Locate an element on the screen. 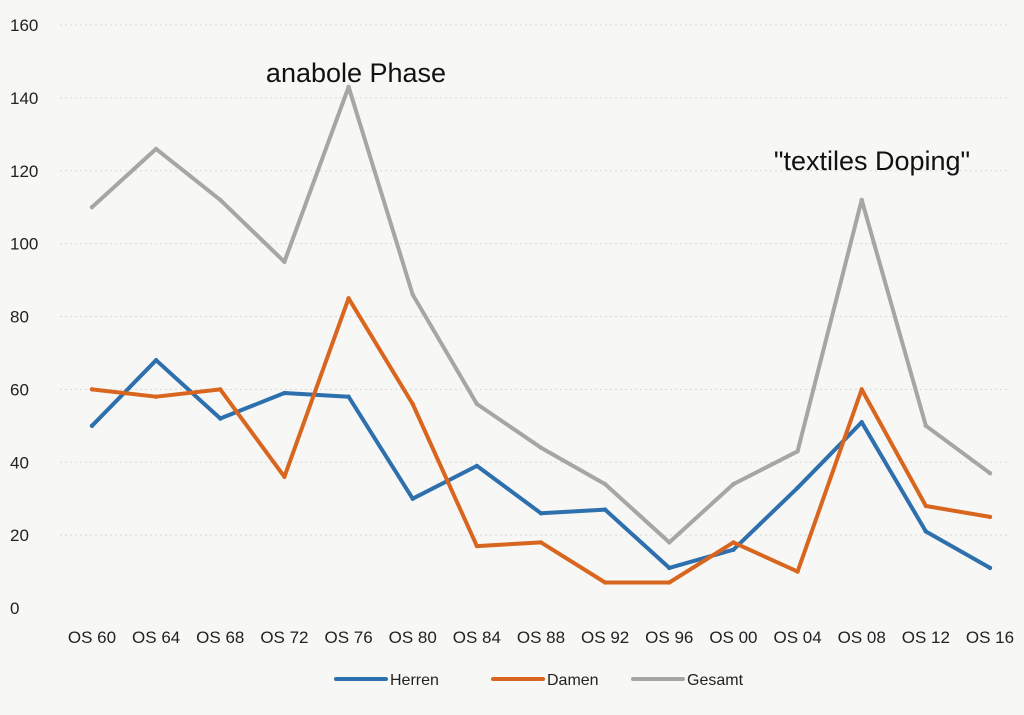 This screenshot has height=715, width=1024. legend-label-herren: Herren is located at coordinates (414, 680).